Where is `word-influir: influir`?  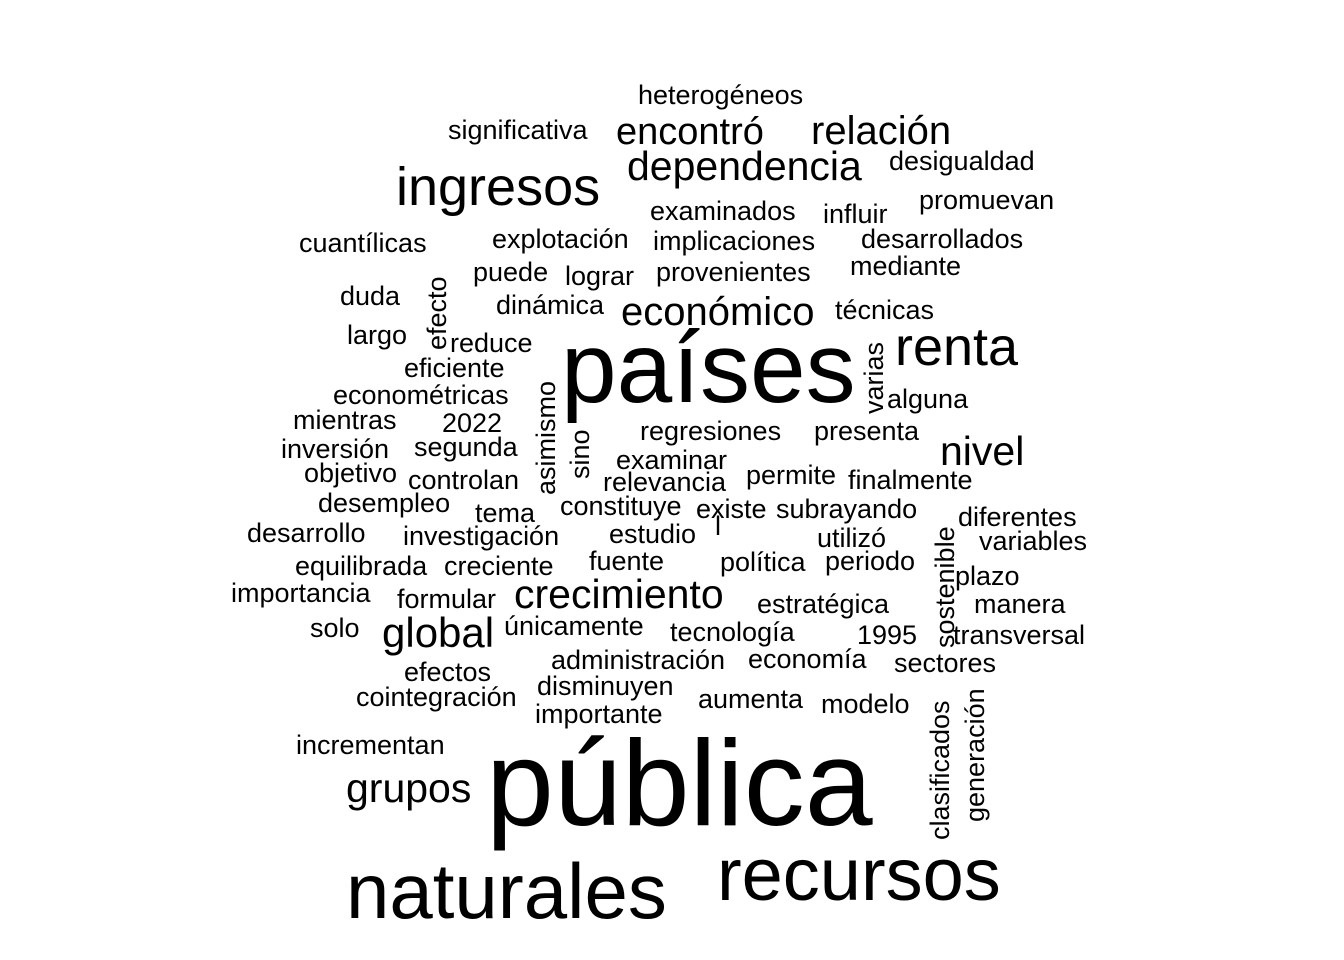 word-influir: influir is located at coordinates (855, 214).